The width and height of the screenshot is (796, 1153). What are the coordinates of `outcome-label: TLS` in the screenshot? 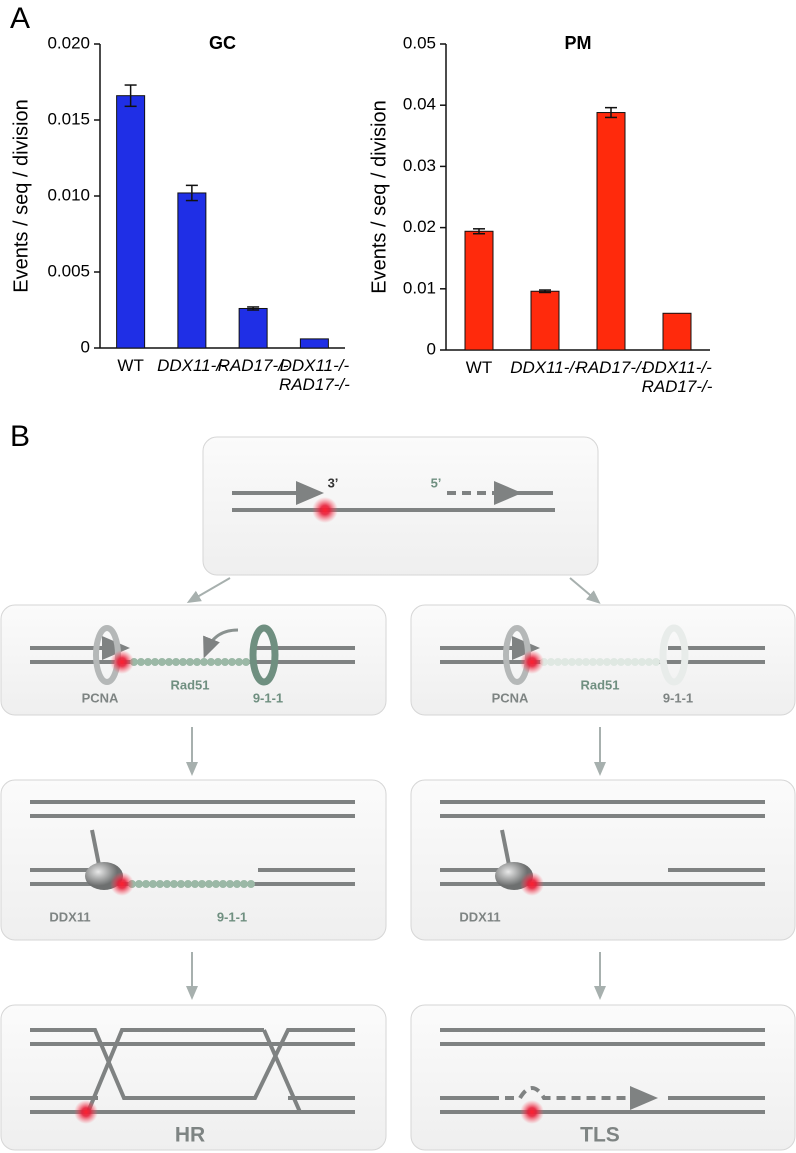 It's located at (600, 1135).